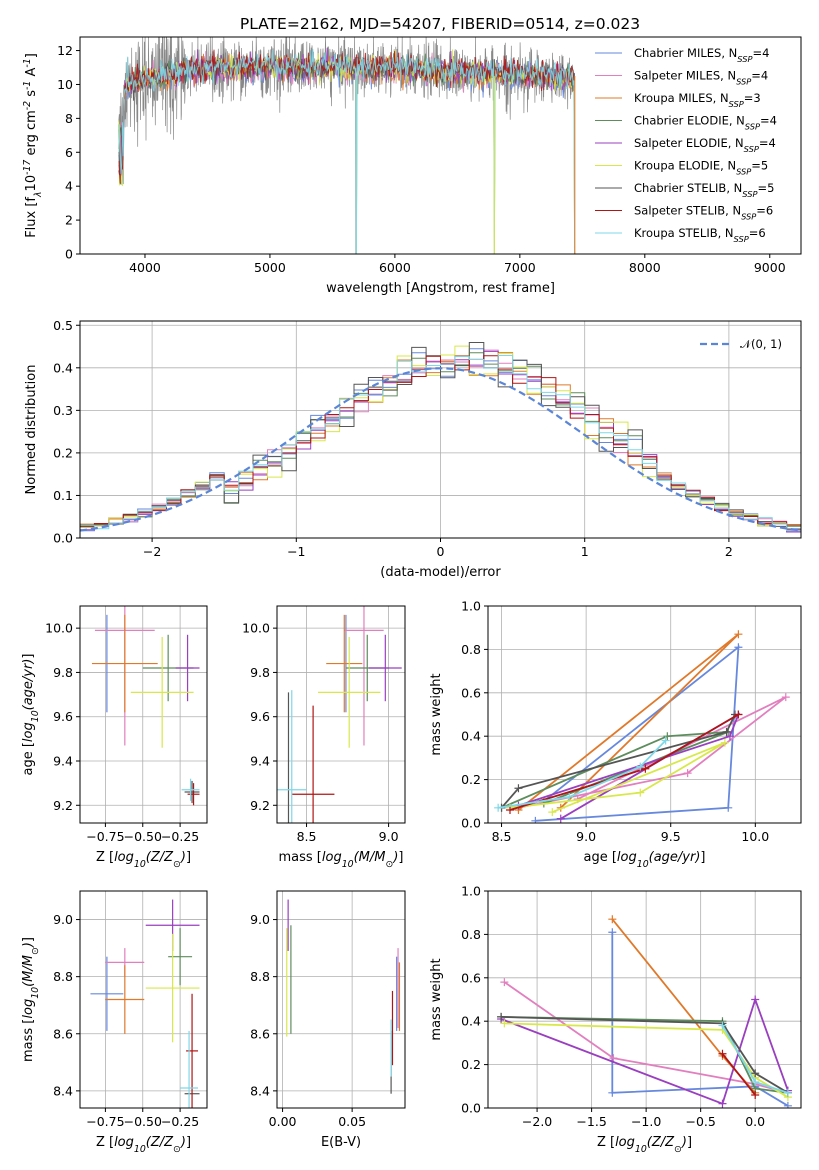  I want to click on y-tick-label: 1.0, so click(471, 606).